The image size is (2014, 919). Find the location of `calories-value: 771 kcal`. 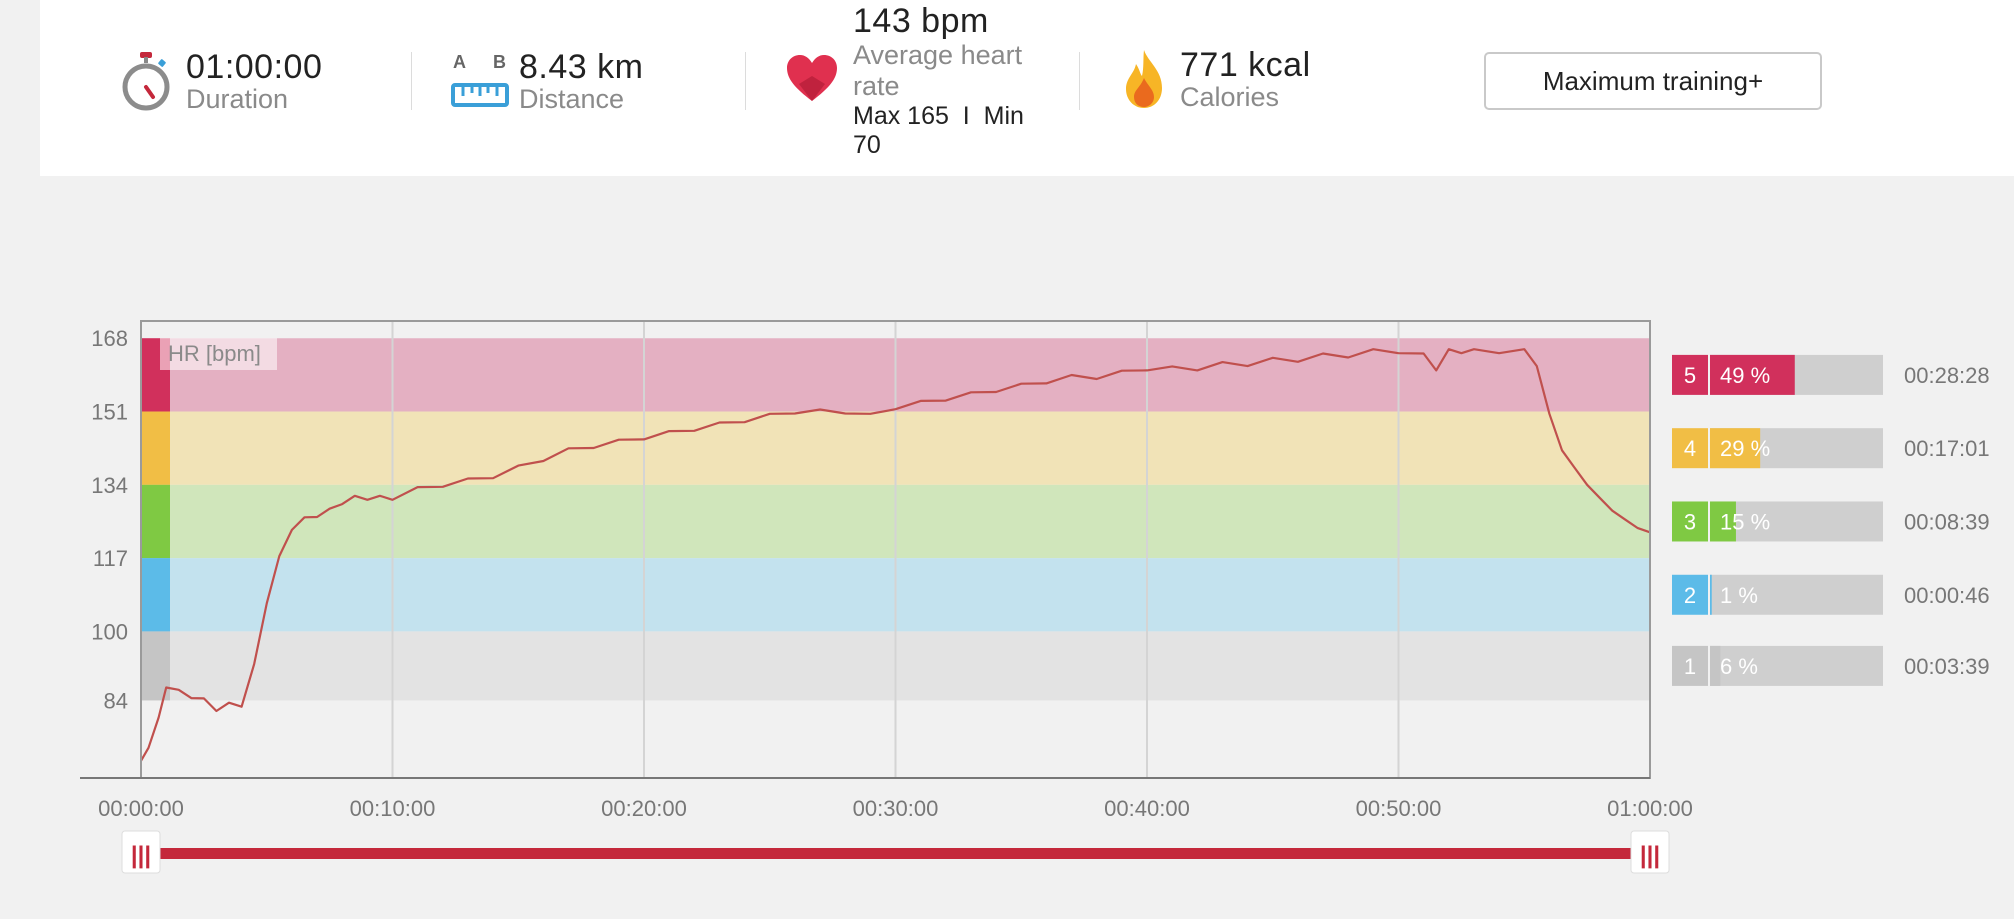

calories-value: 771 kcal is located at coordinates (1245, 65).